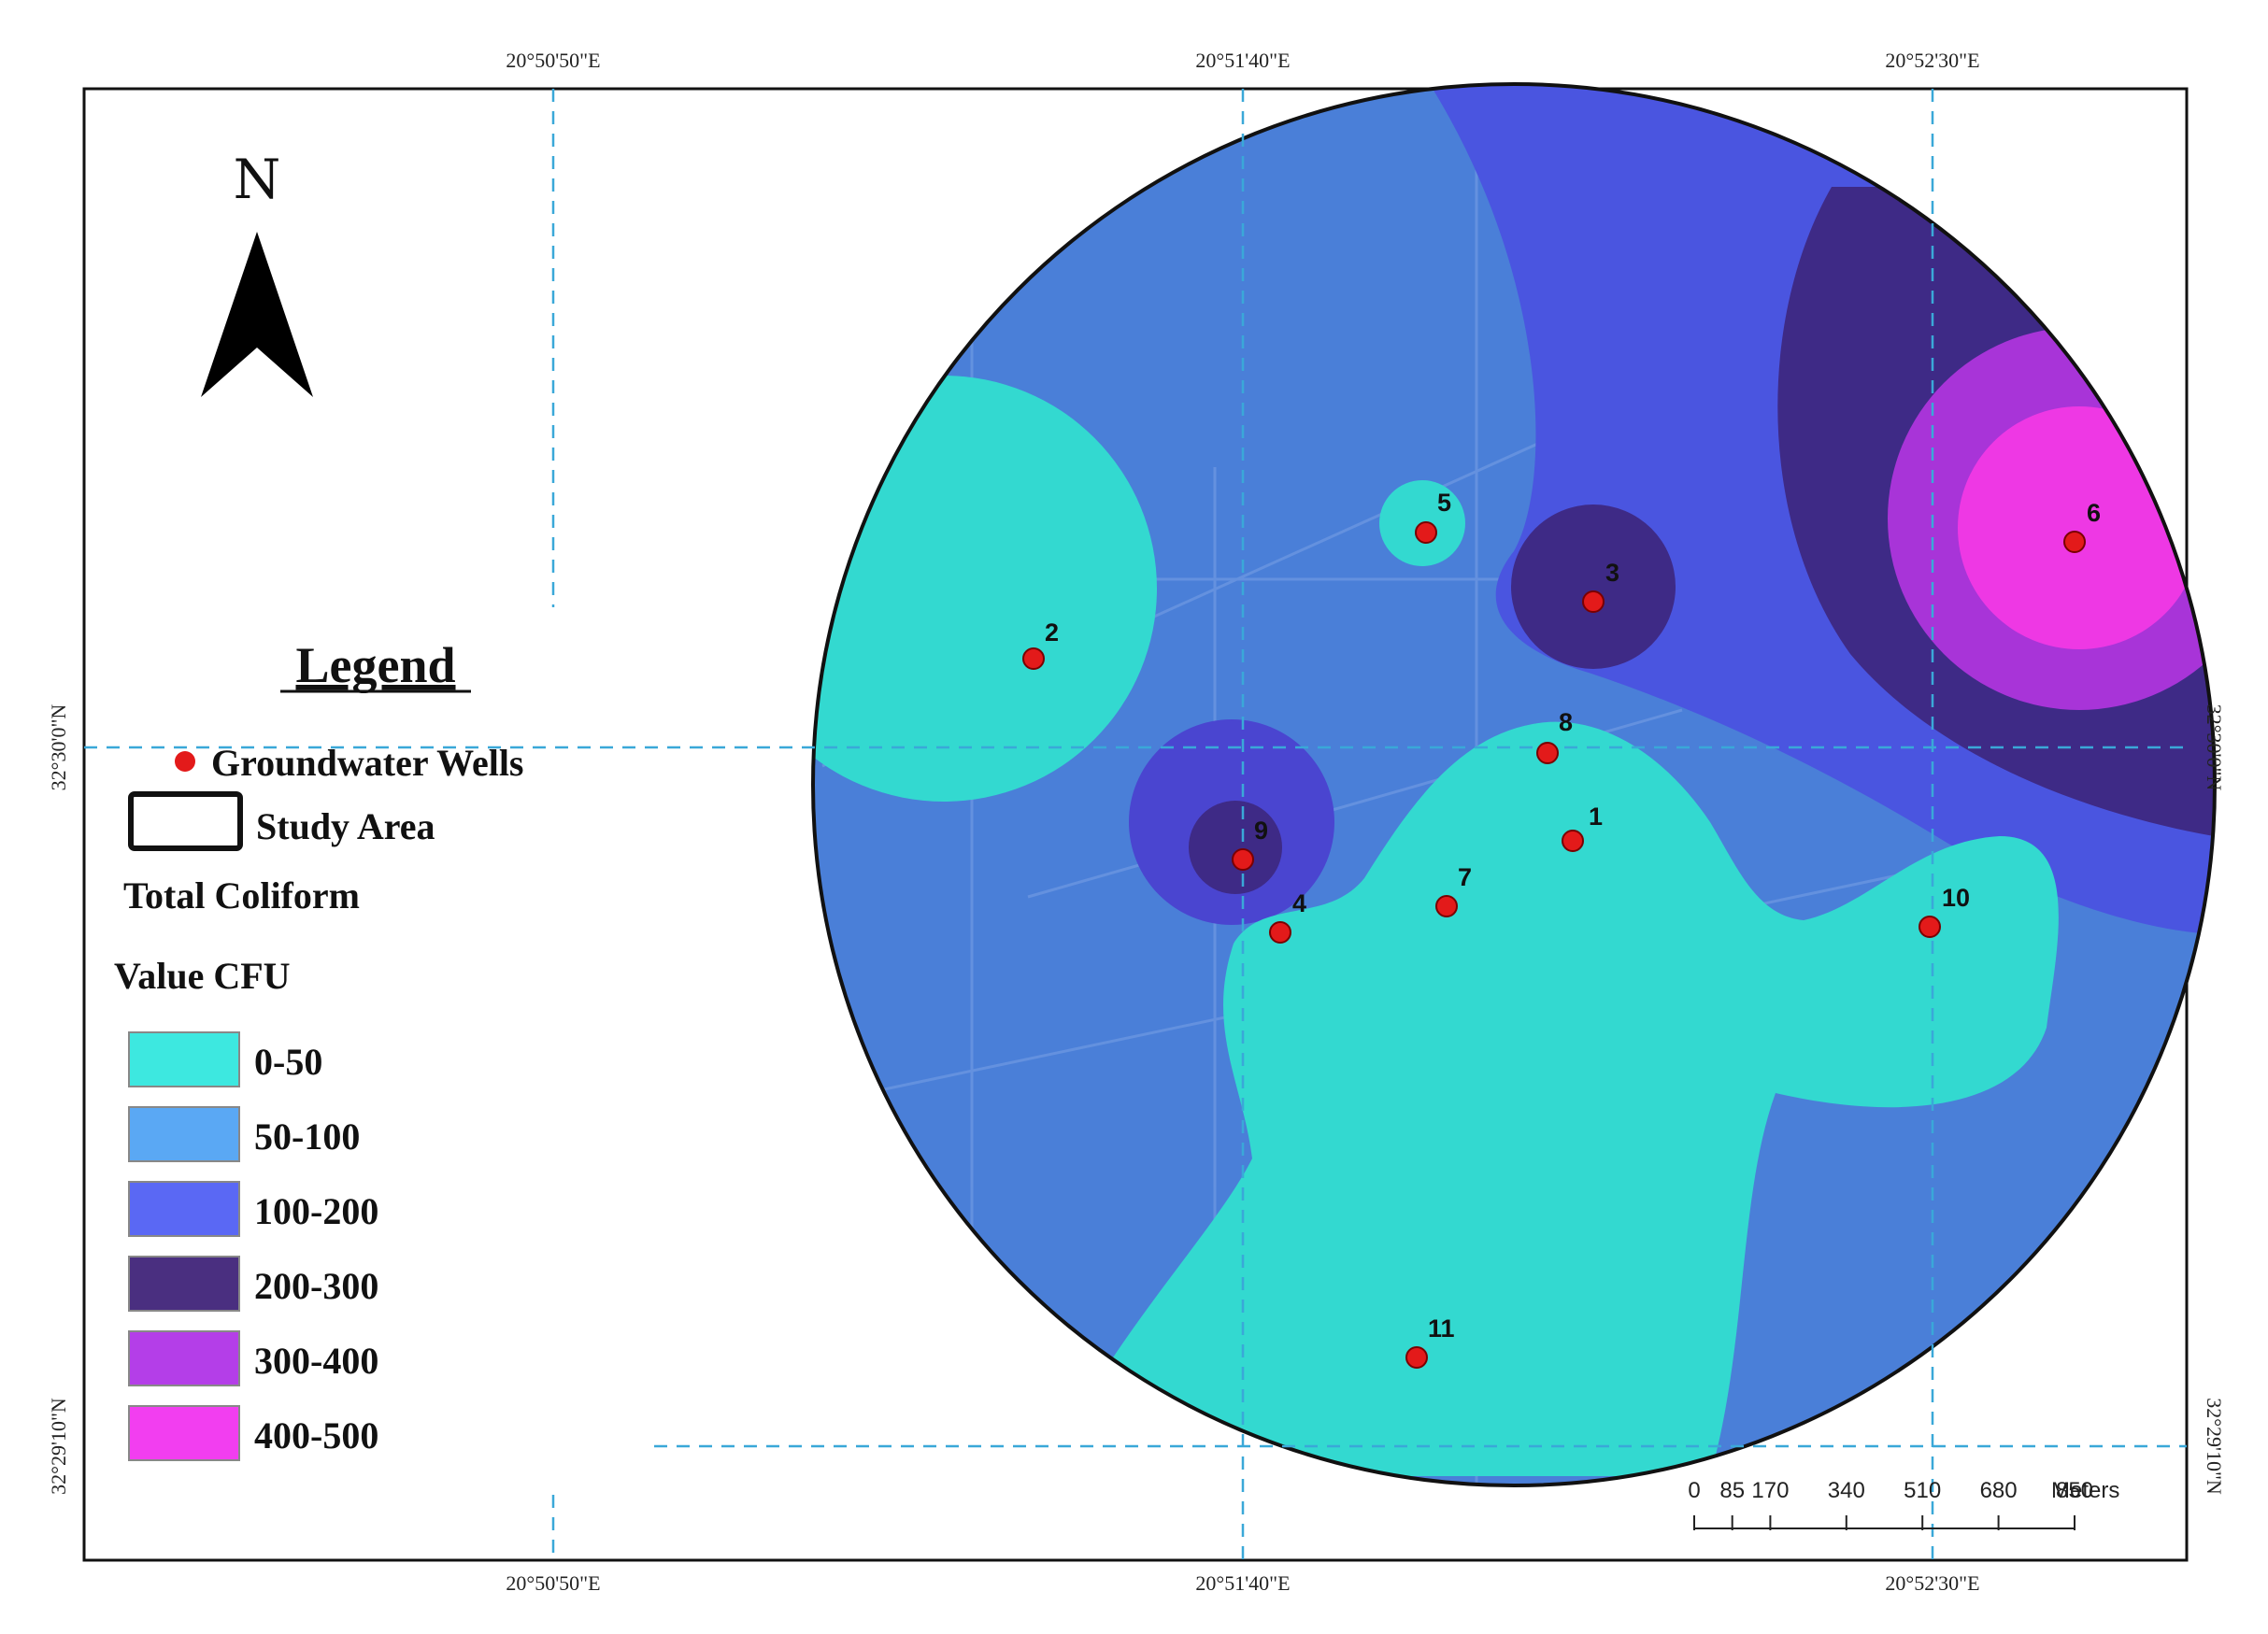 Image resolution: width=2268 pixels, height=1634 pixels. Describe the element at coordinates (367, 763) in the screenshot. I see `legend-wells-label: Groundwater Wells` at that location.